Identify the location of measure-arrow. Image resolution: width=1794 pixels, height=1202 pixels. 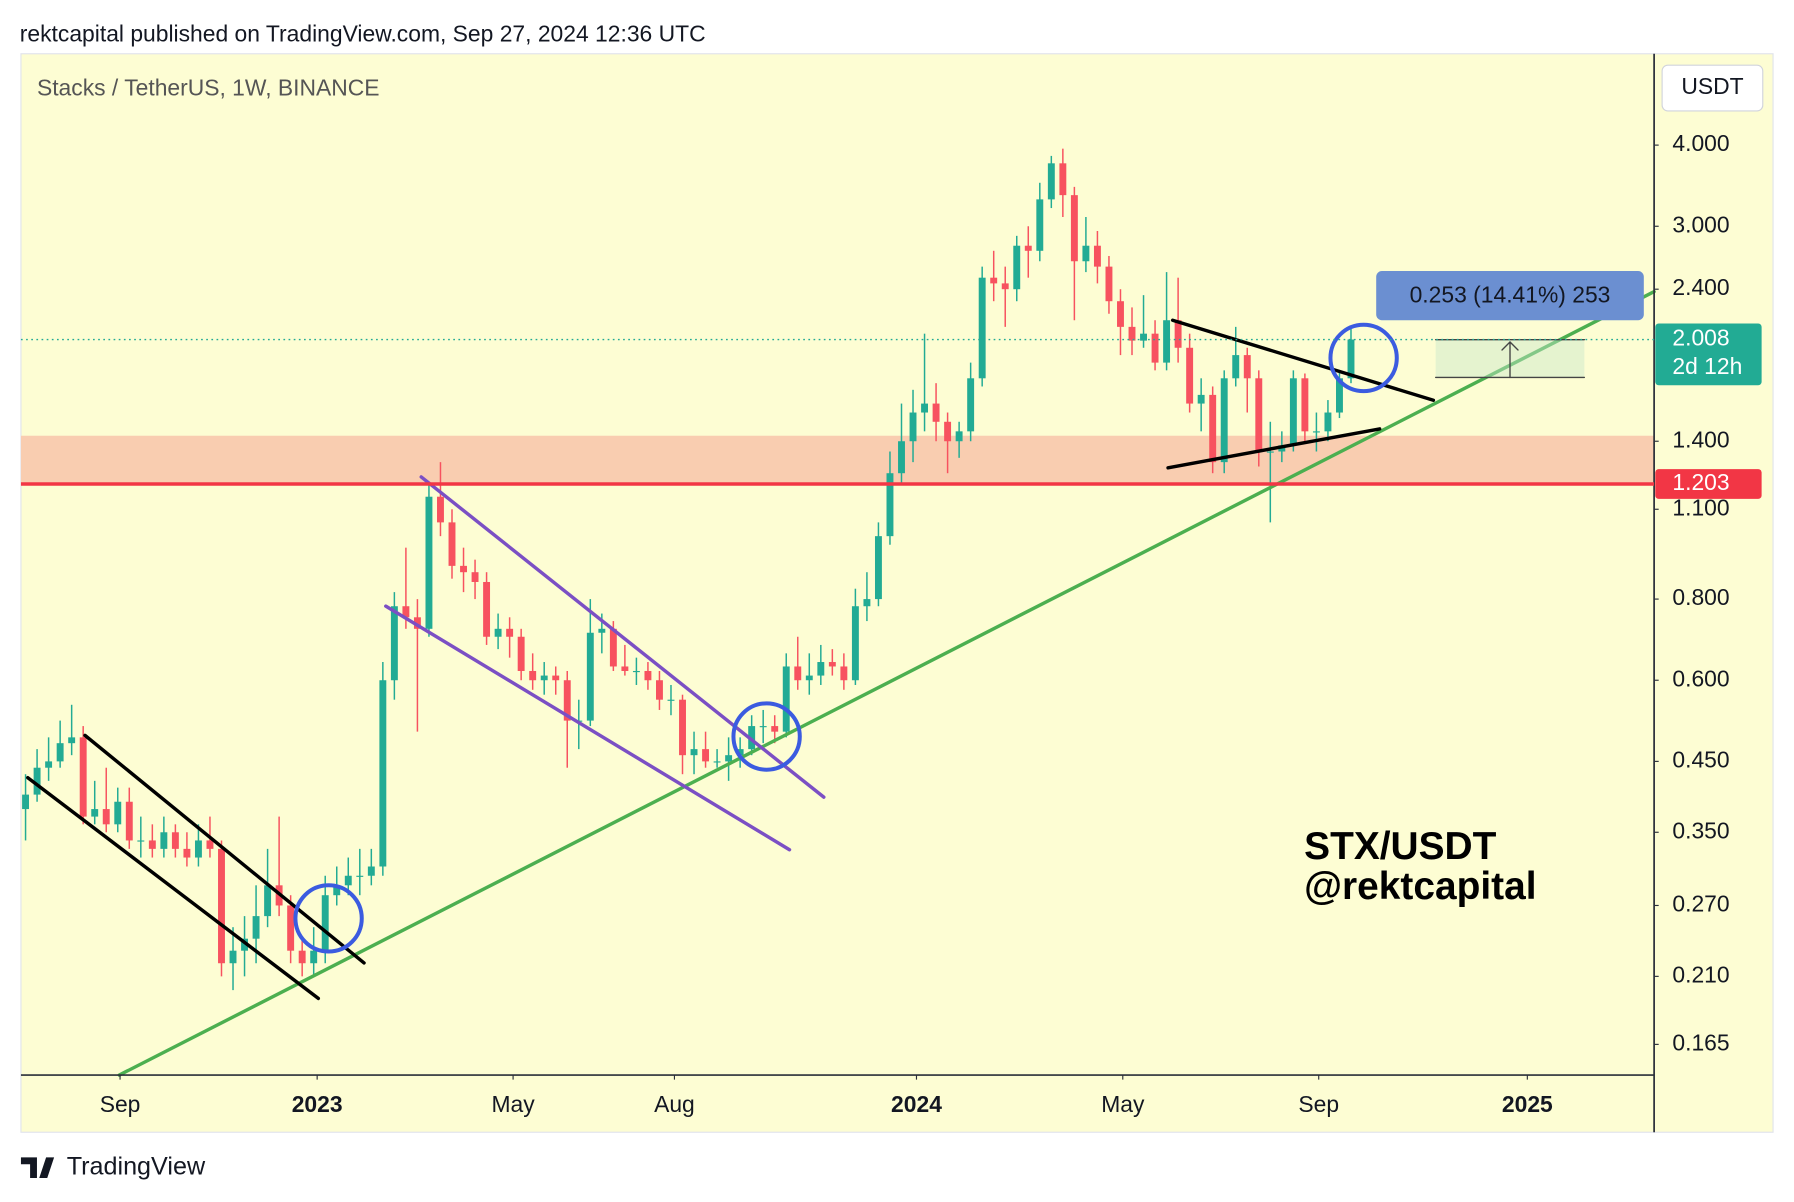
(1510, 359).